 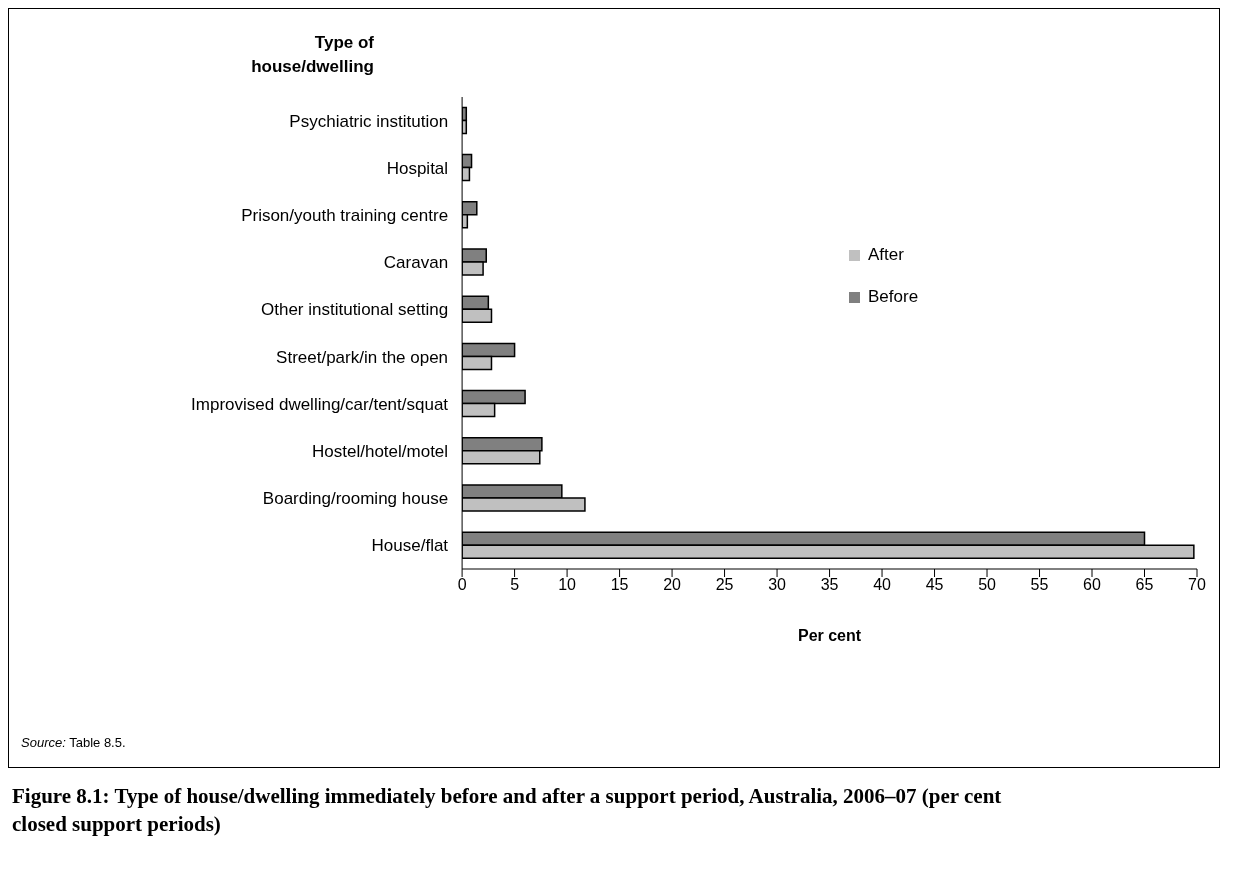 I want to click on y-tick-label: Caravan, so click(x=416, y=263).